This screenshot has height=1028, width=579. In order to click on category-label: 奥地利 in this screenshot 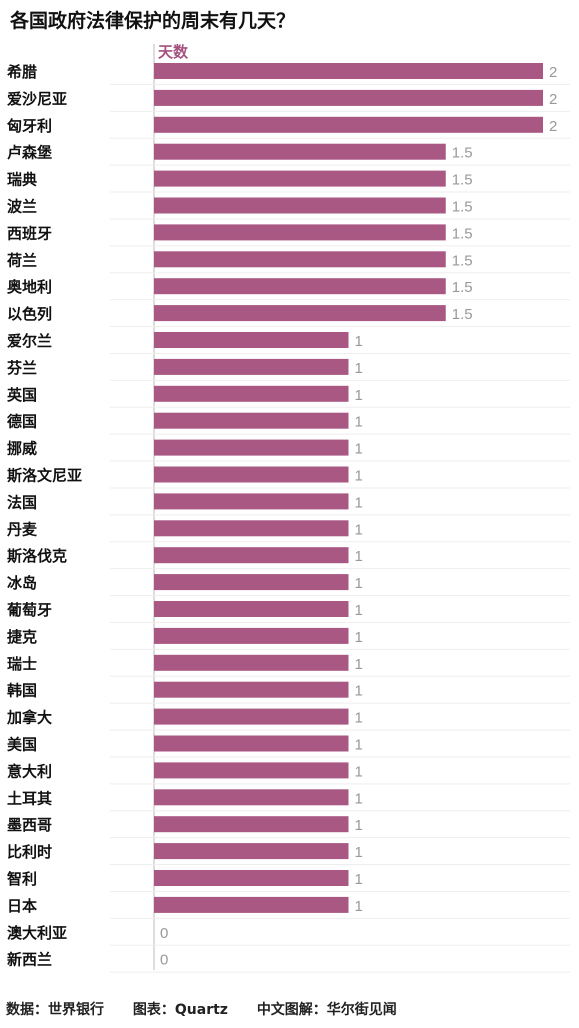, I will do `click(29, 287)`.